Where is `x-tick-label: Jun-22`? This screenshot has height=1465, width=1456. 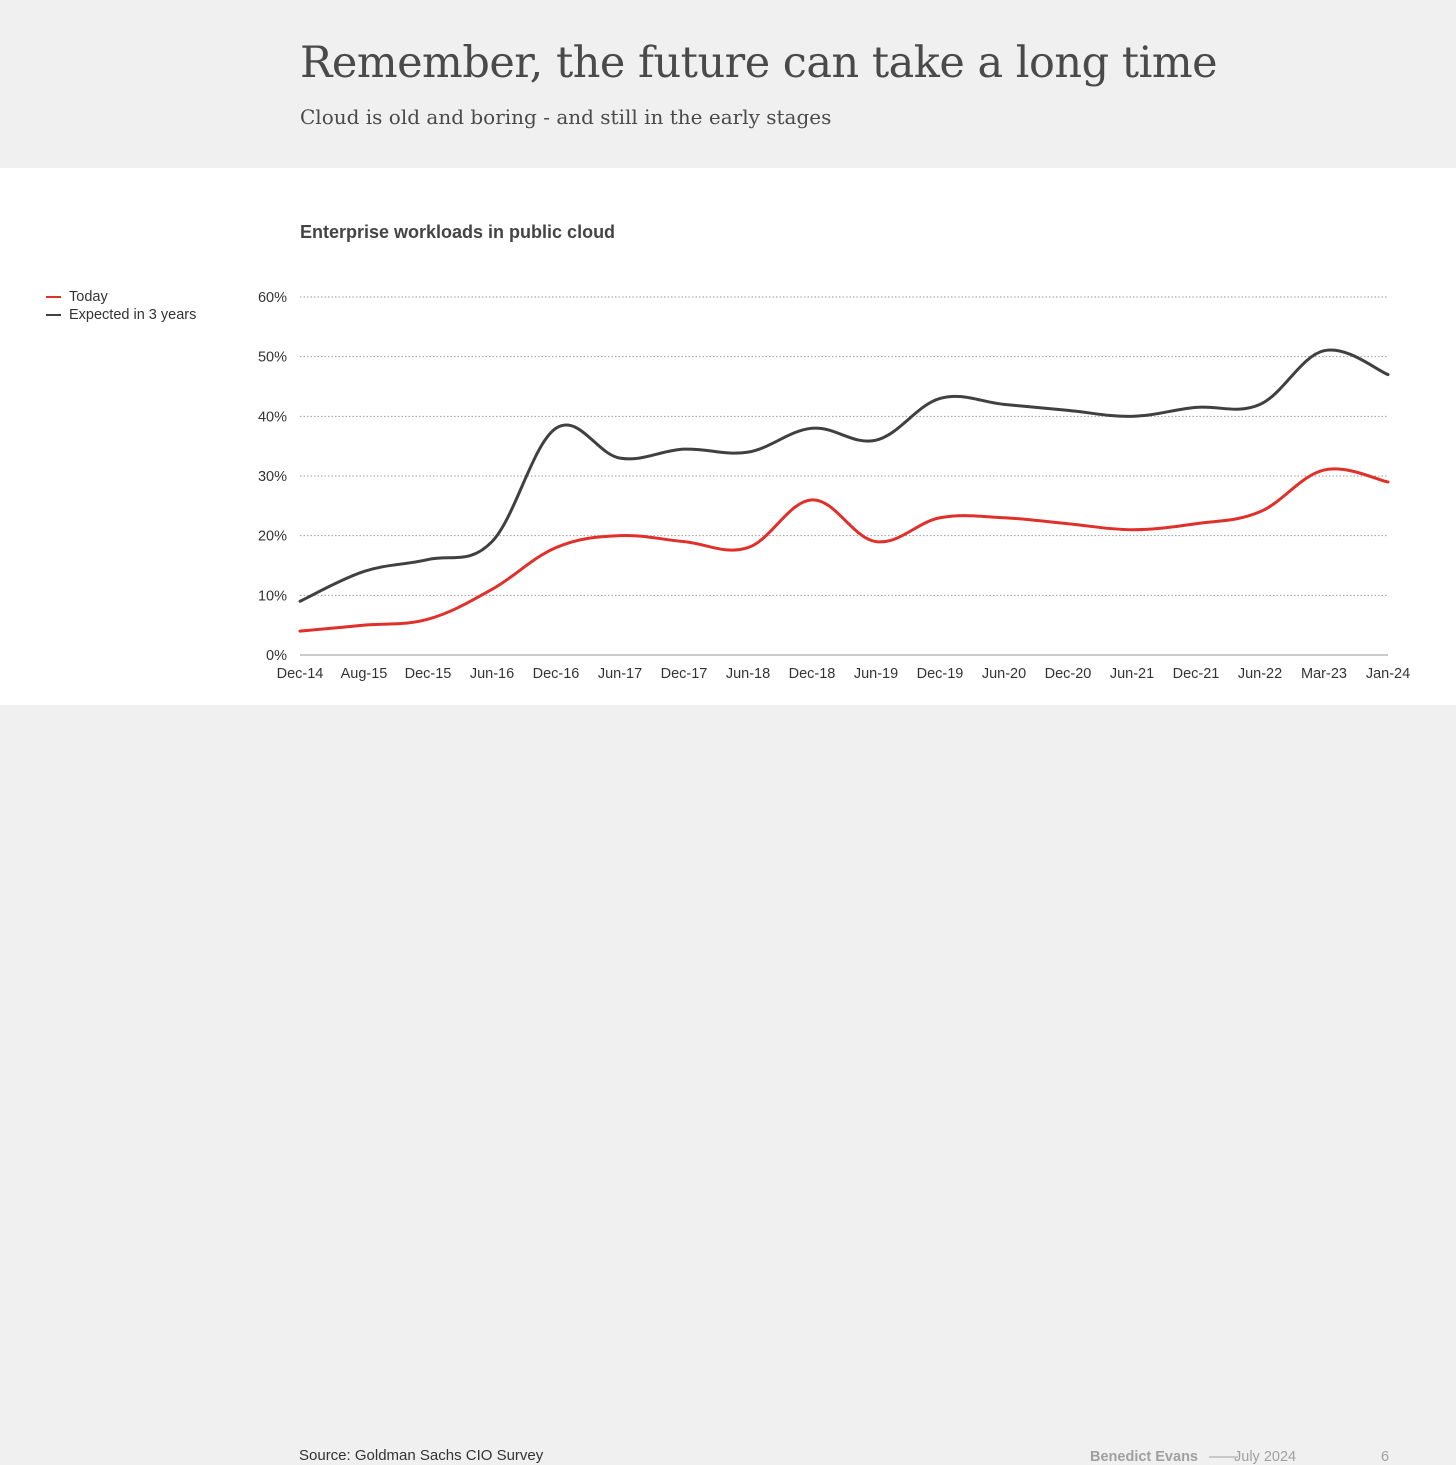 x-tick-label: Jun-22 is located at coordinates (1260, 674).